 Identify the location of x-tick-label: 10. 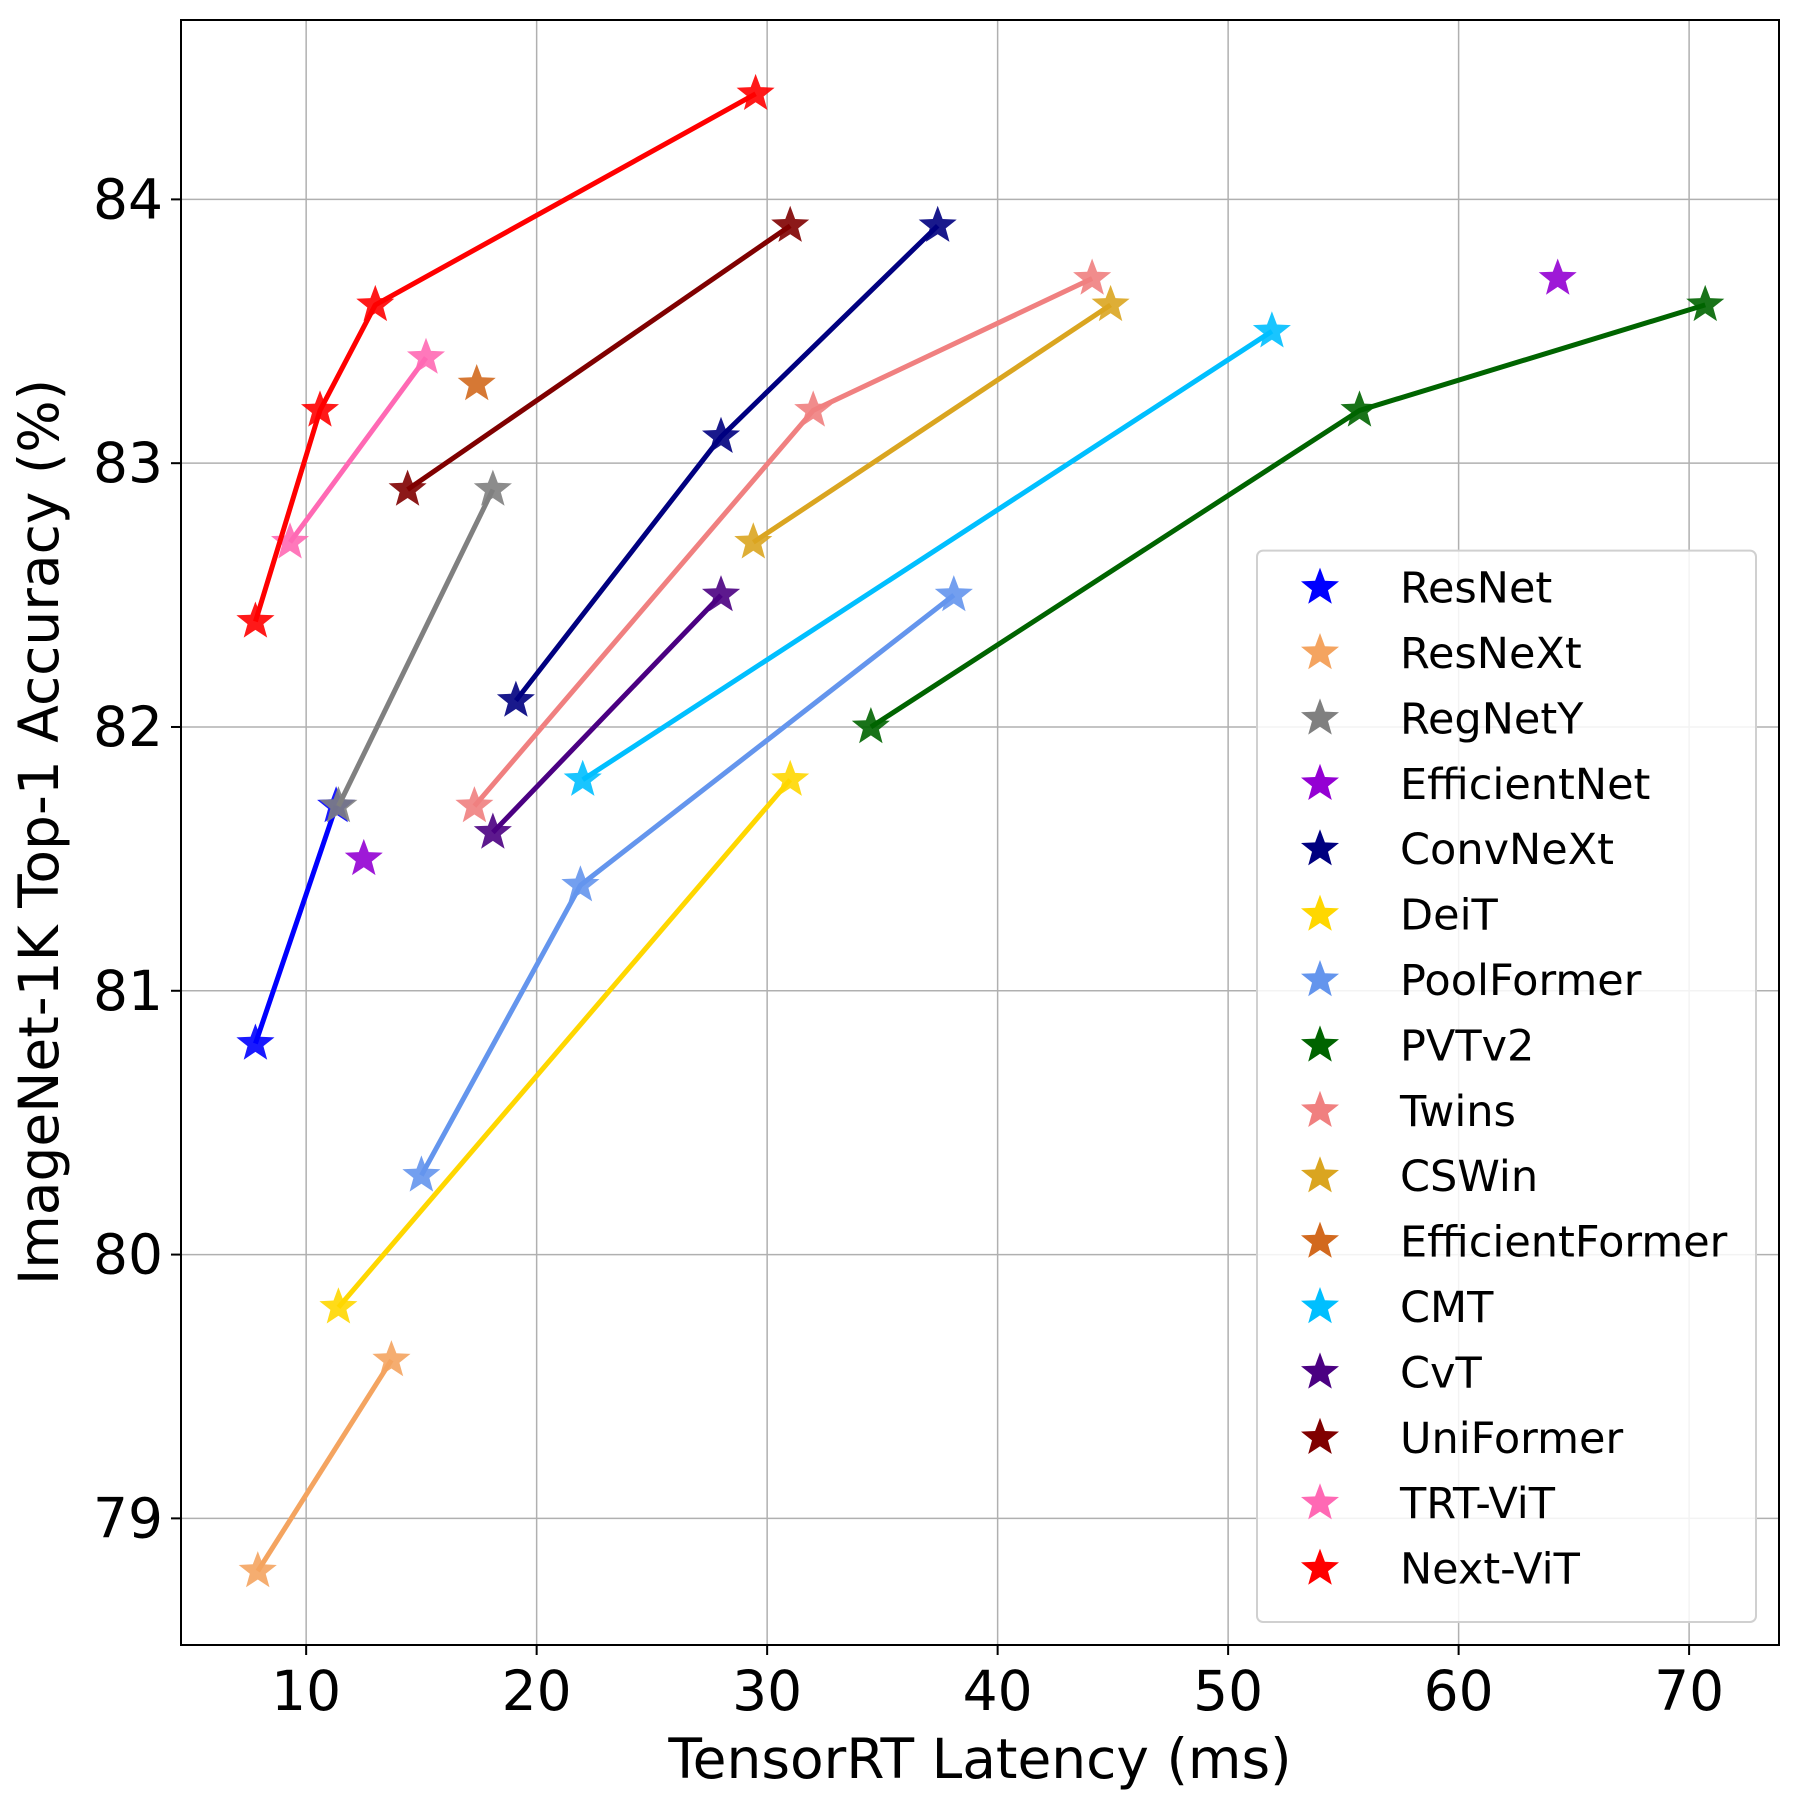
(306, 1691).